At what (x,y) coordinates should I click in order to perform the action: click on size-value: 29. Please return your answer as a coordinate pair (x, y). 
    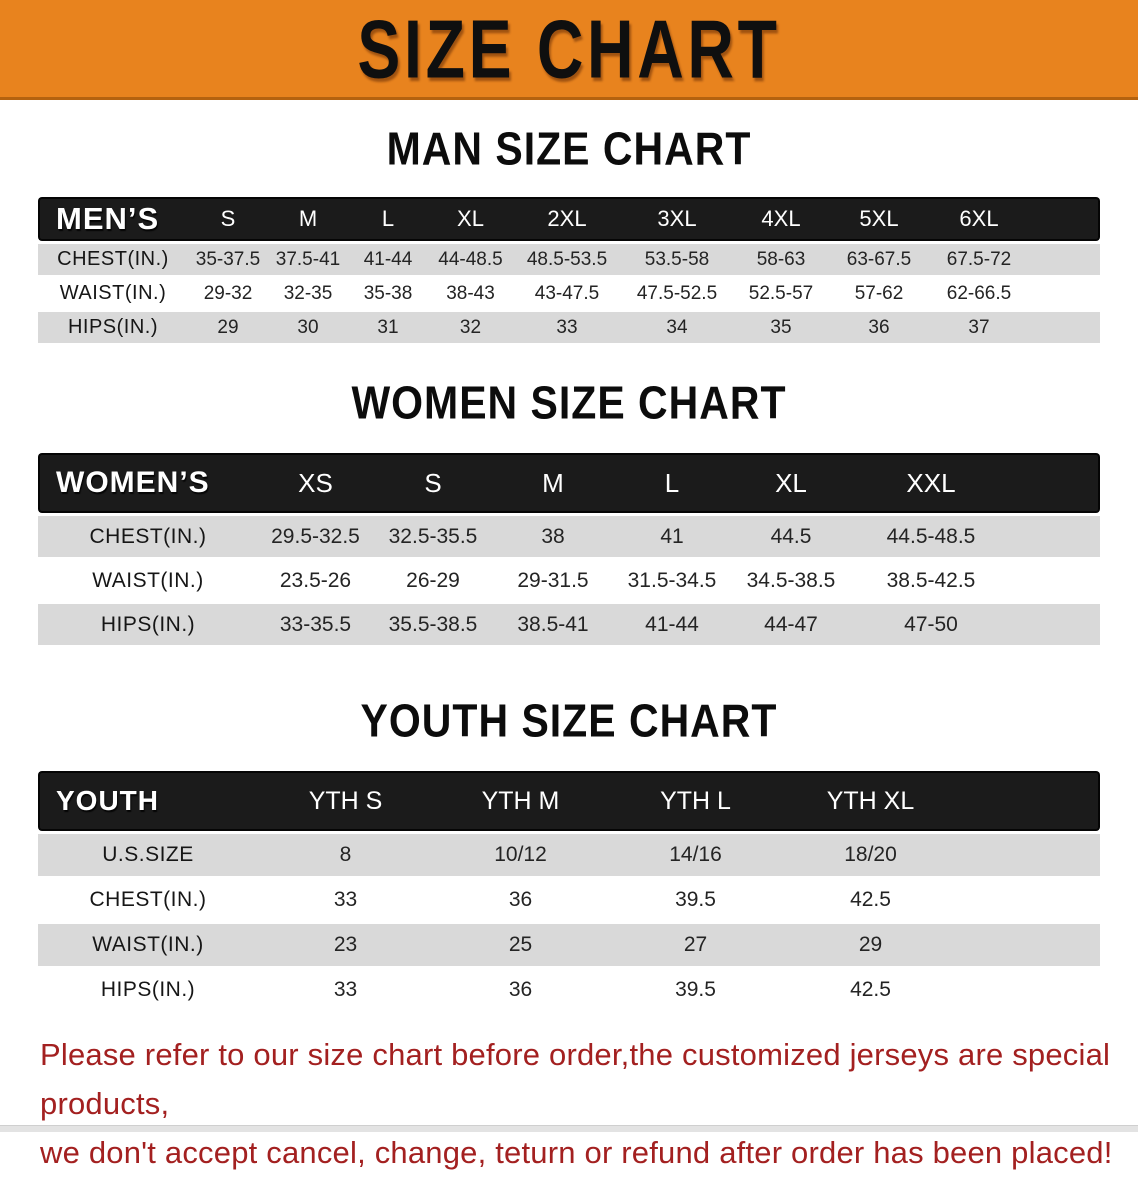
    Looking at the image, I should click on (228, 327).